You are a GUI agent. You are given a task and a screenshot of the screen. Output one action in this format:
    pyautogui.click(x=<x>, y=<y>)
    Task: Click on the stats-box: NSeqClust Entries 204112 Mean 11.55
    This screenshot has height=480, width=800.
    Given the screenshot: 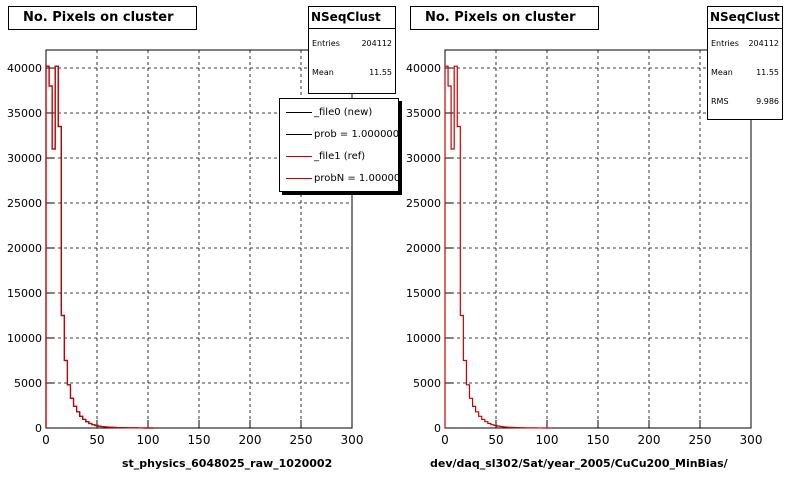 What is the action you would take?
    pyautogui.click(x=352, y=50)
    